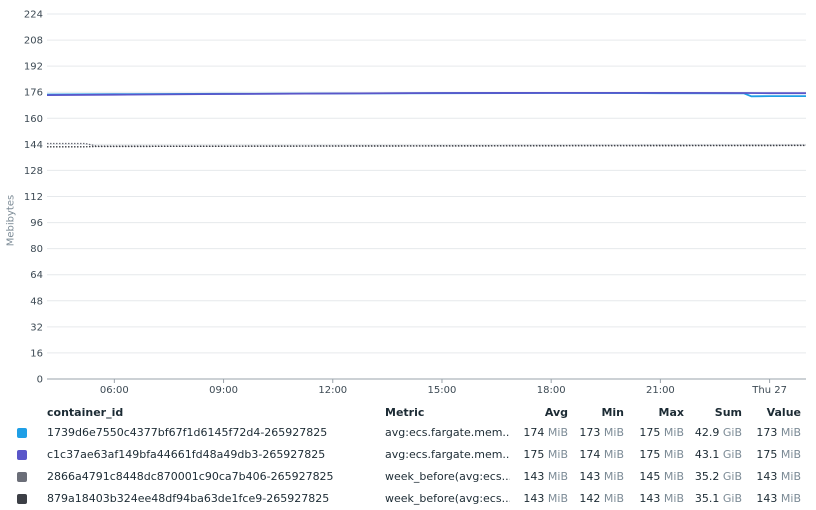 Image resolution: width=816 pixels, height=510 pixels. Describe the element at coordinates (33, 41) in the screenshot. I see `y-tick-label: 208` at that location.